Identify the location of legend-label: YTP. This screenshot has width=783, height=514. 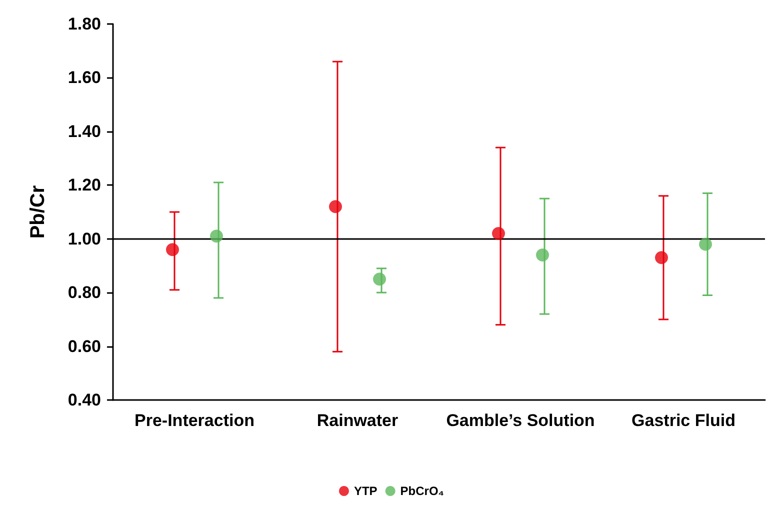
(366, 491).